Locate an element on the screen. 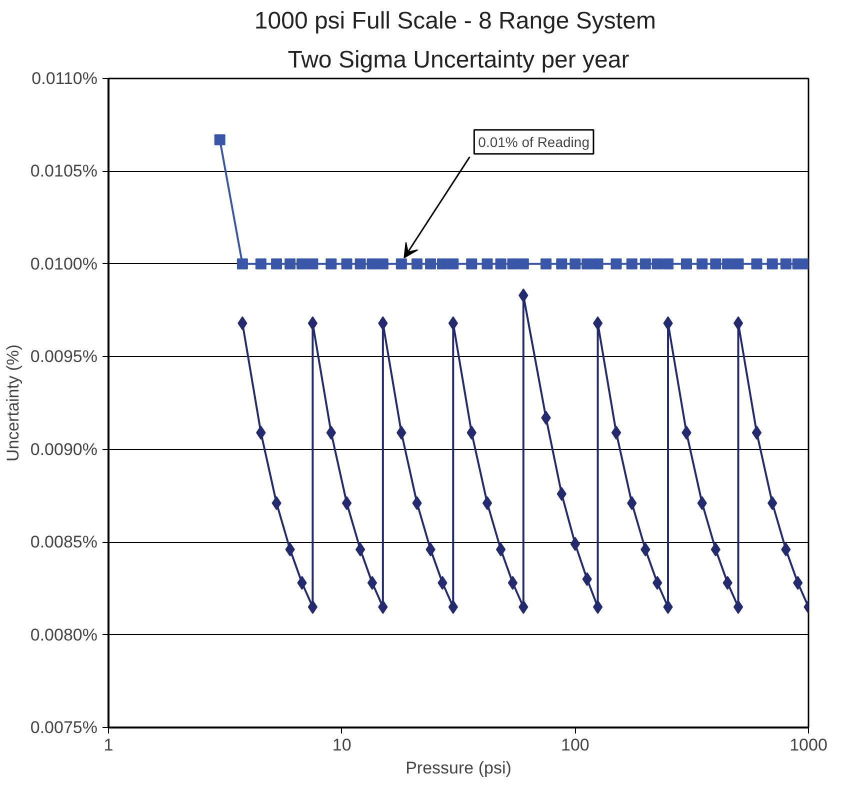 The height and width of the screenshot is (797, 843). x-axis-title: Pressure (psi) is located at coordinates (459, 768).